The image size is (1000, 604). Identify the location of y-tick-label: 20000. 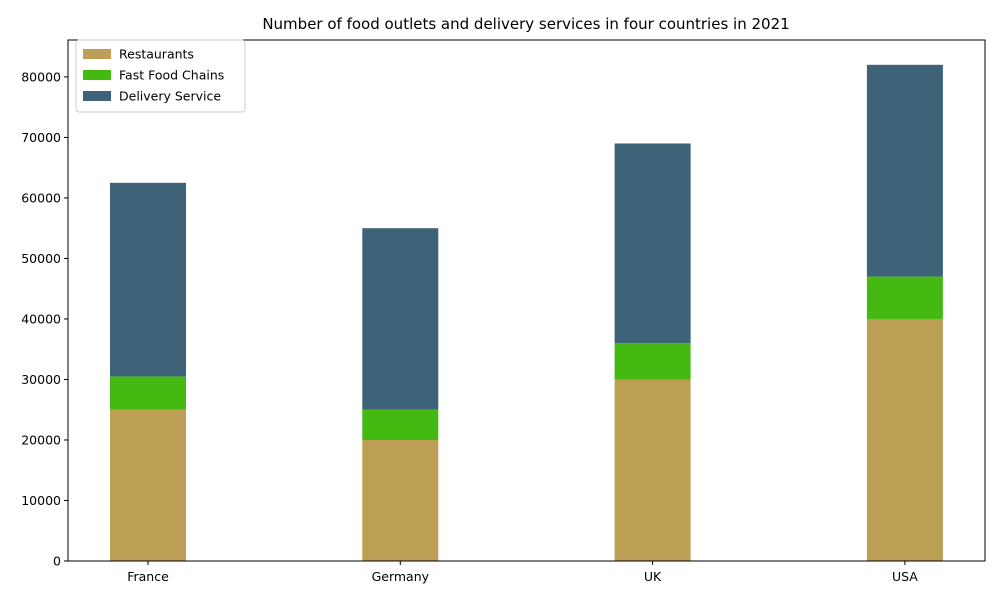
(41, 439).